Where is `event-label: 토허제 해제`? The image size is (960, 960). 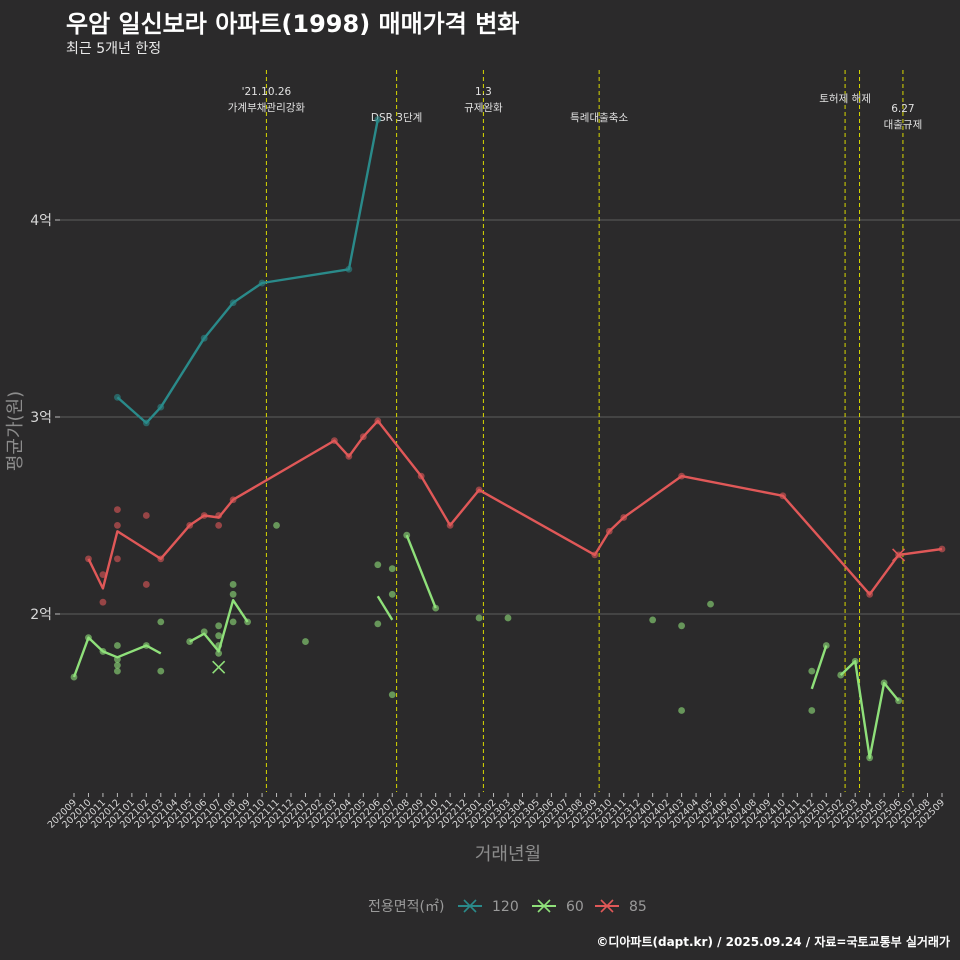 event-label: 토허제 해제 is located at coordinates (845, 98).